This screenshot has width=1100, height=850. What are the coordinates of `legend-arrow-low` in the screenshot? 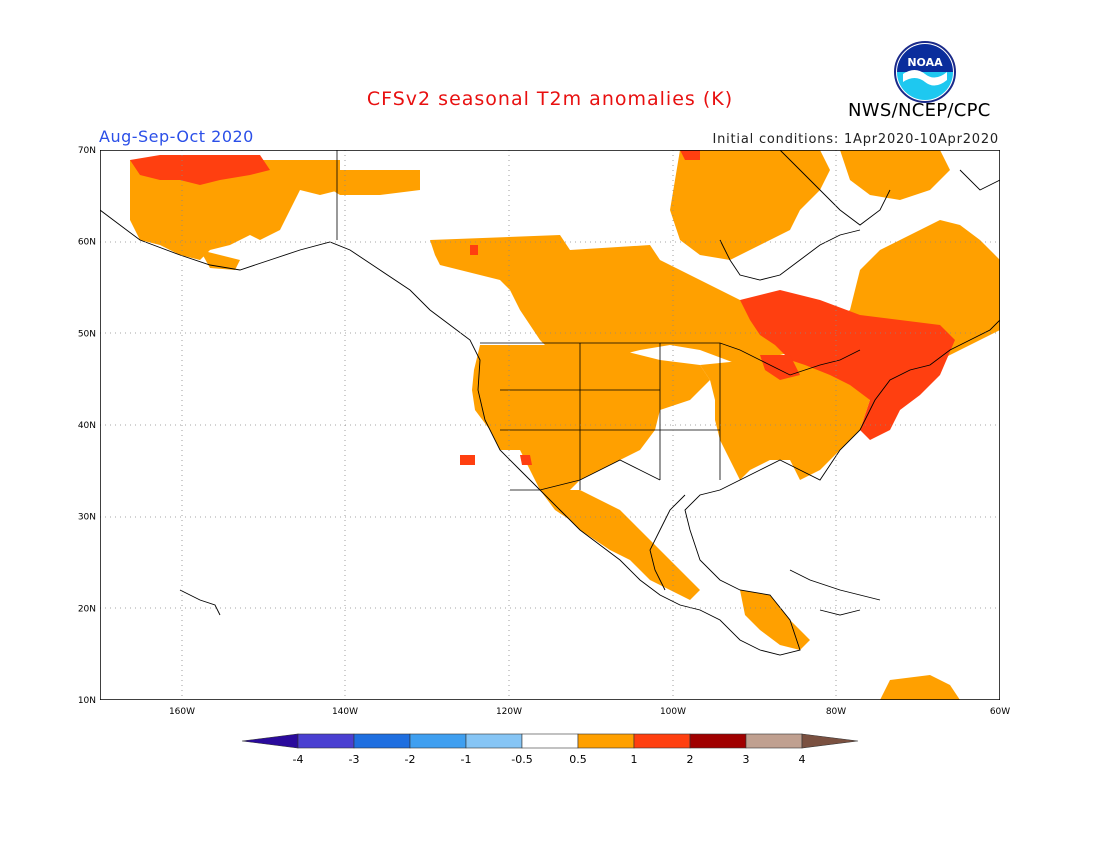 It's located at (270, 741).